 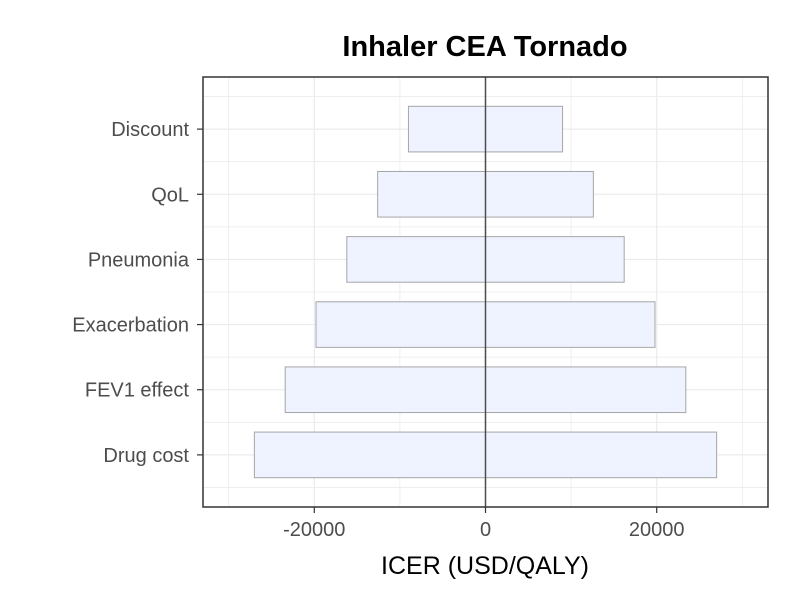 I want to click on x-tick-label: -20000, so click(x=314, y=530).